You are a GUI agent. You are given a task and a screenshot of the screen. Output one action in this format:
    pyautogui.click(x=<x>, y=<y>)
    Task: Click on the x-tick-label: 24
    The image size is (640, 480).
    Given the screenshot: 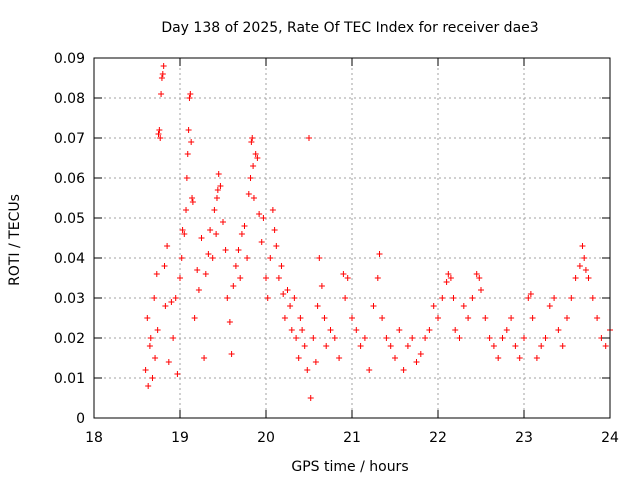 What is the action you would take?
    pyautogui.click(x=610, y=438)
    